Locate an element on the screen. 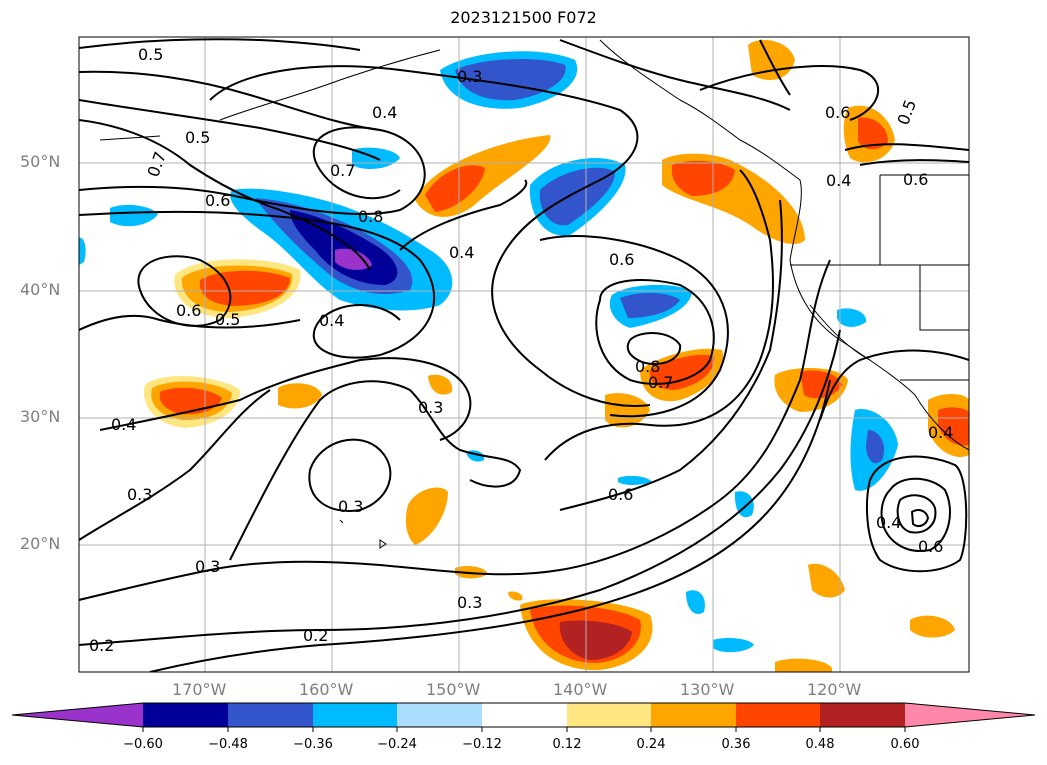 Image resolution: width=1047 pixels, height=765 pixels. longitude-label: 130°W is located at coordinates (707, 689).